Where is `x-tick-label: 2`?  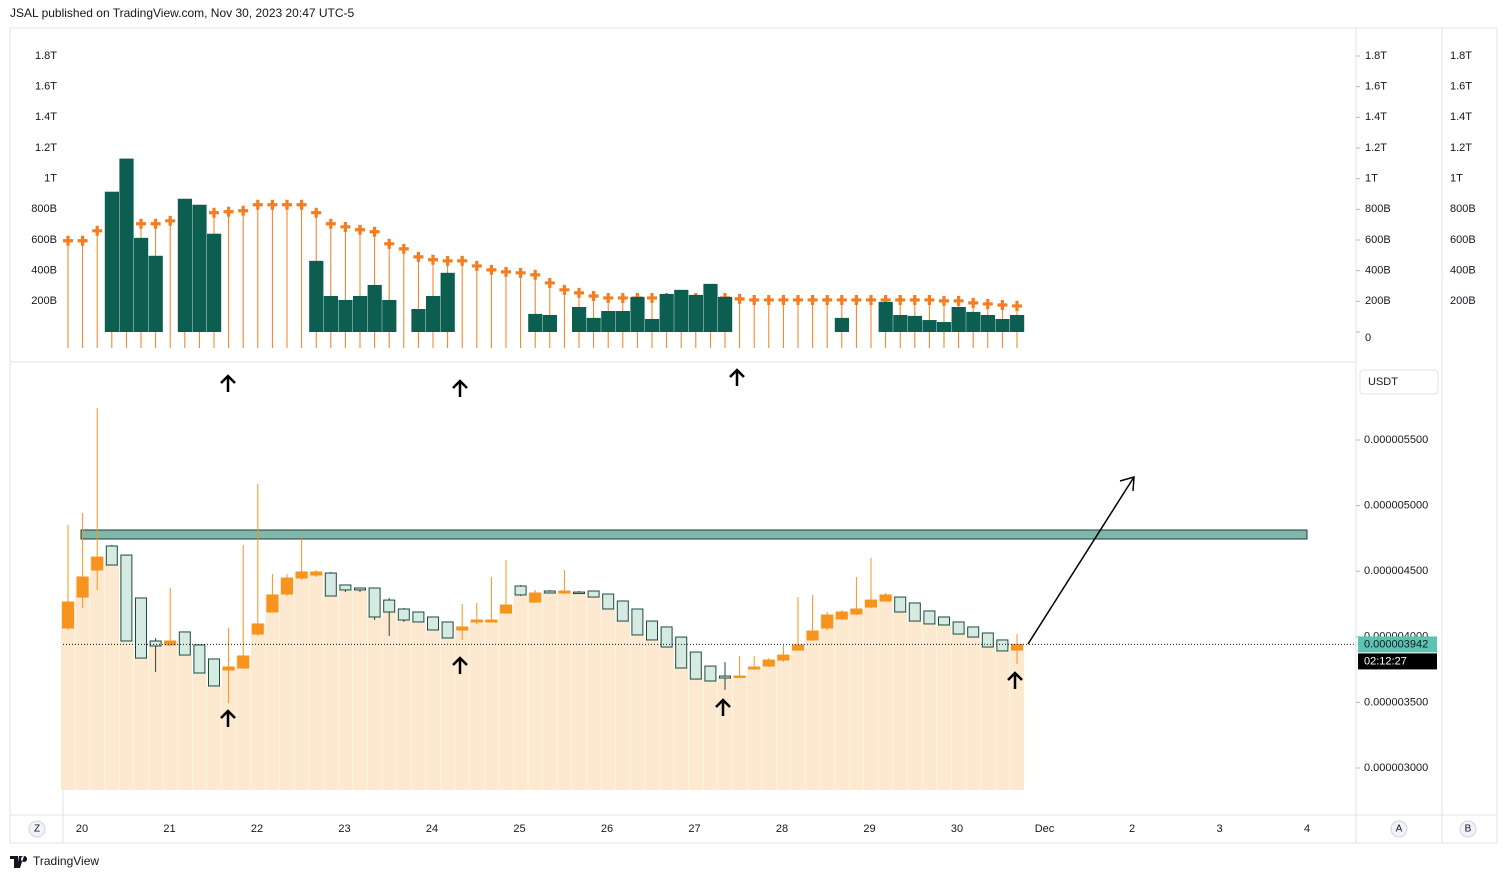
x-tick-label: 2 is located at coordinates (1132, 829).